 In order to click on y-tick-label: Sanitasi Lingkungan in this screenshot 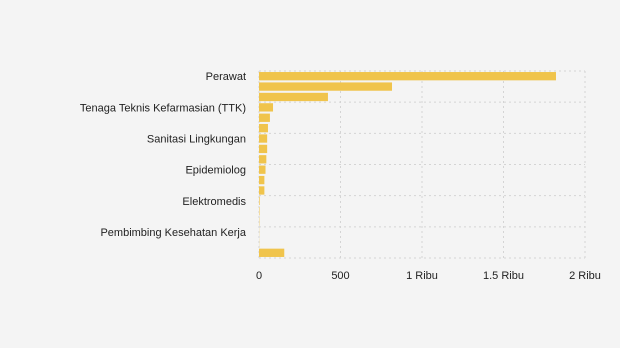, I will do `click(196, 139)`.